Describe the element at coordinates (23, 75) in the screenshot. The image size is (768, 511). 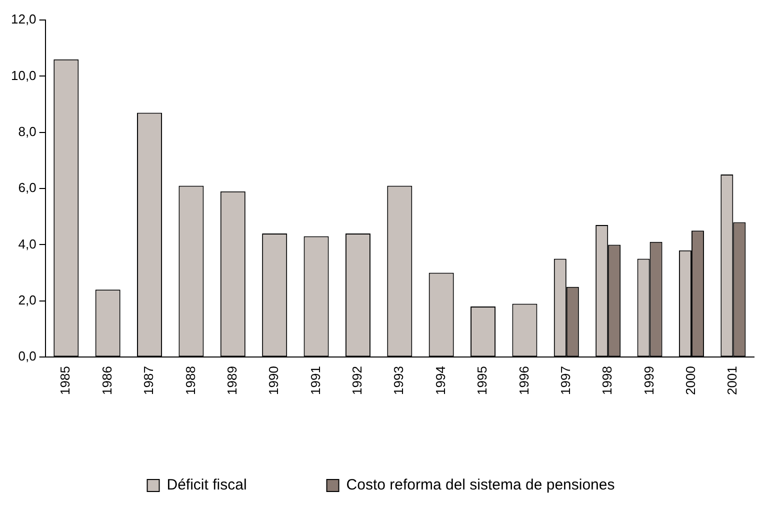
I see `y-tick-label: 10,0` at that location.